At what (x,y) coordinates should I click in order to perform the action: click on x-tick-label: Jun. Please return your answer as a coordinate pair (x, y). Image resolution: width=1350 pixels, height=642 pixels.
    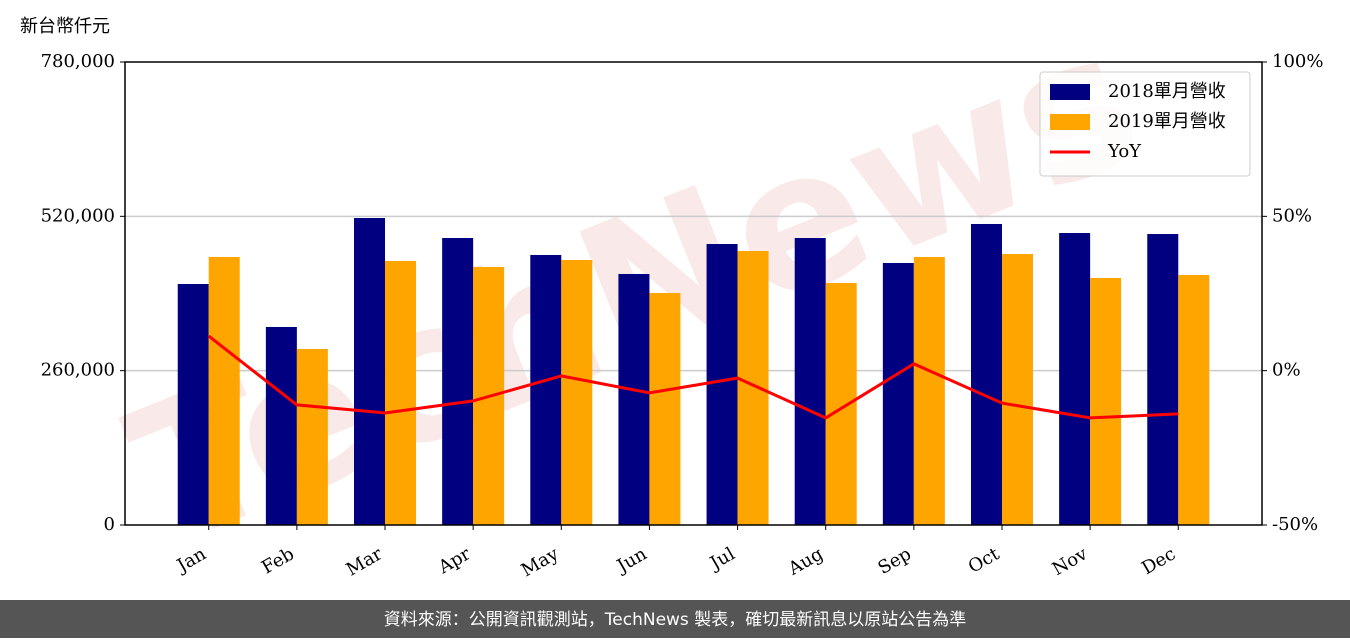
    Looking at the image, I should click on (631, 560).